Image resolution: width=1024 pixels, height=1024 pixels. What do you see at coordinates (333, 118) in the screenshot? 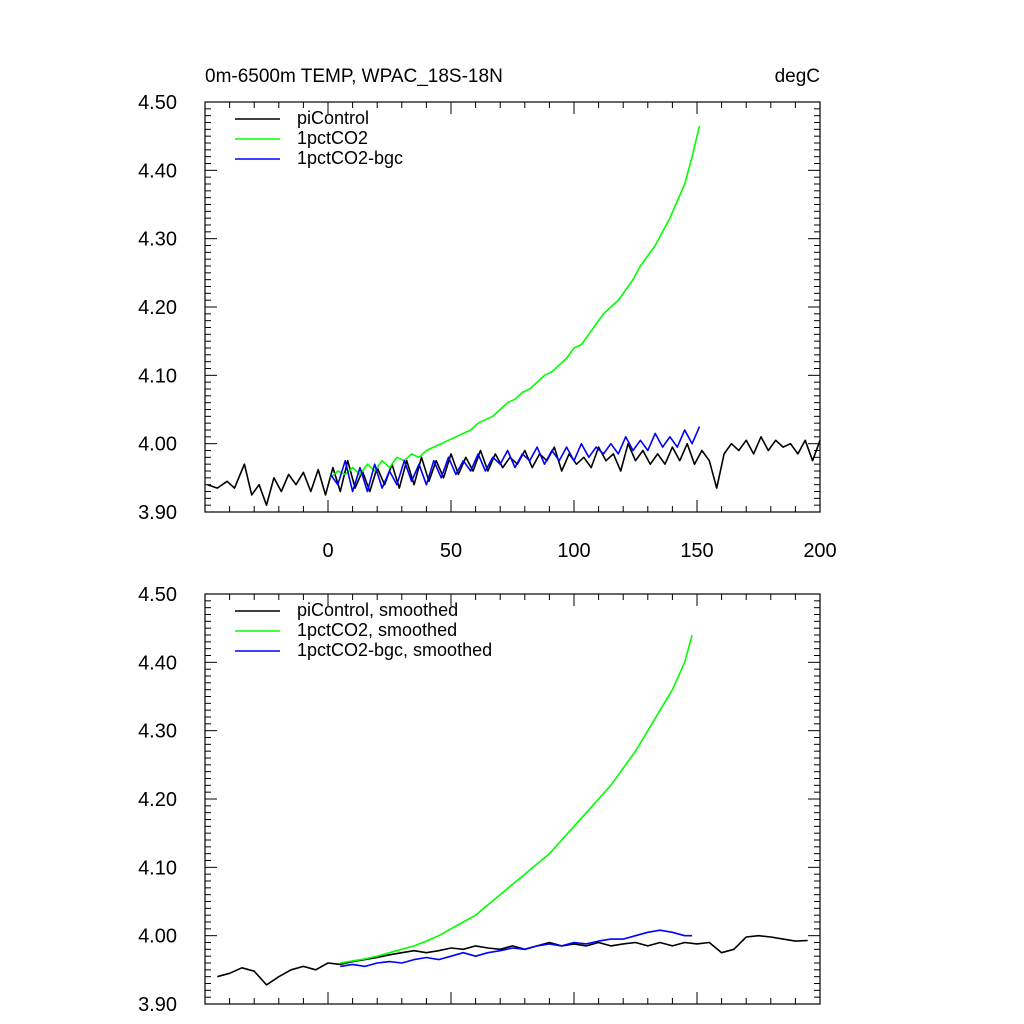
I see `legend-label-1: piControl` at bounding box center [333, 118].